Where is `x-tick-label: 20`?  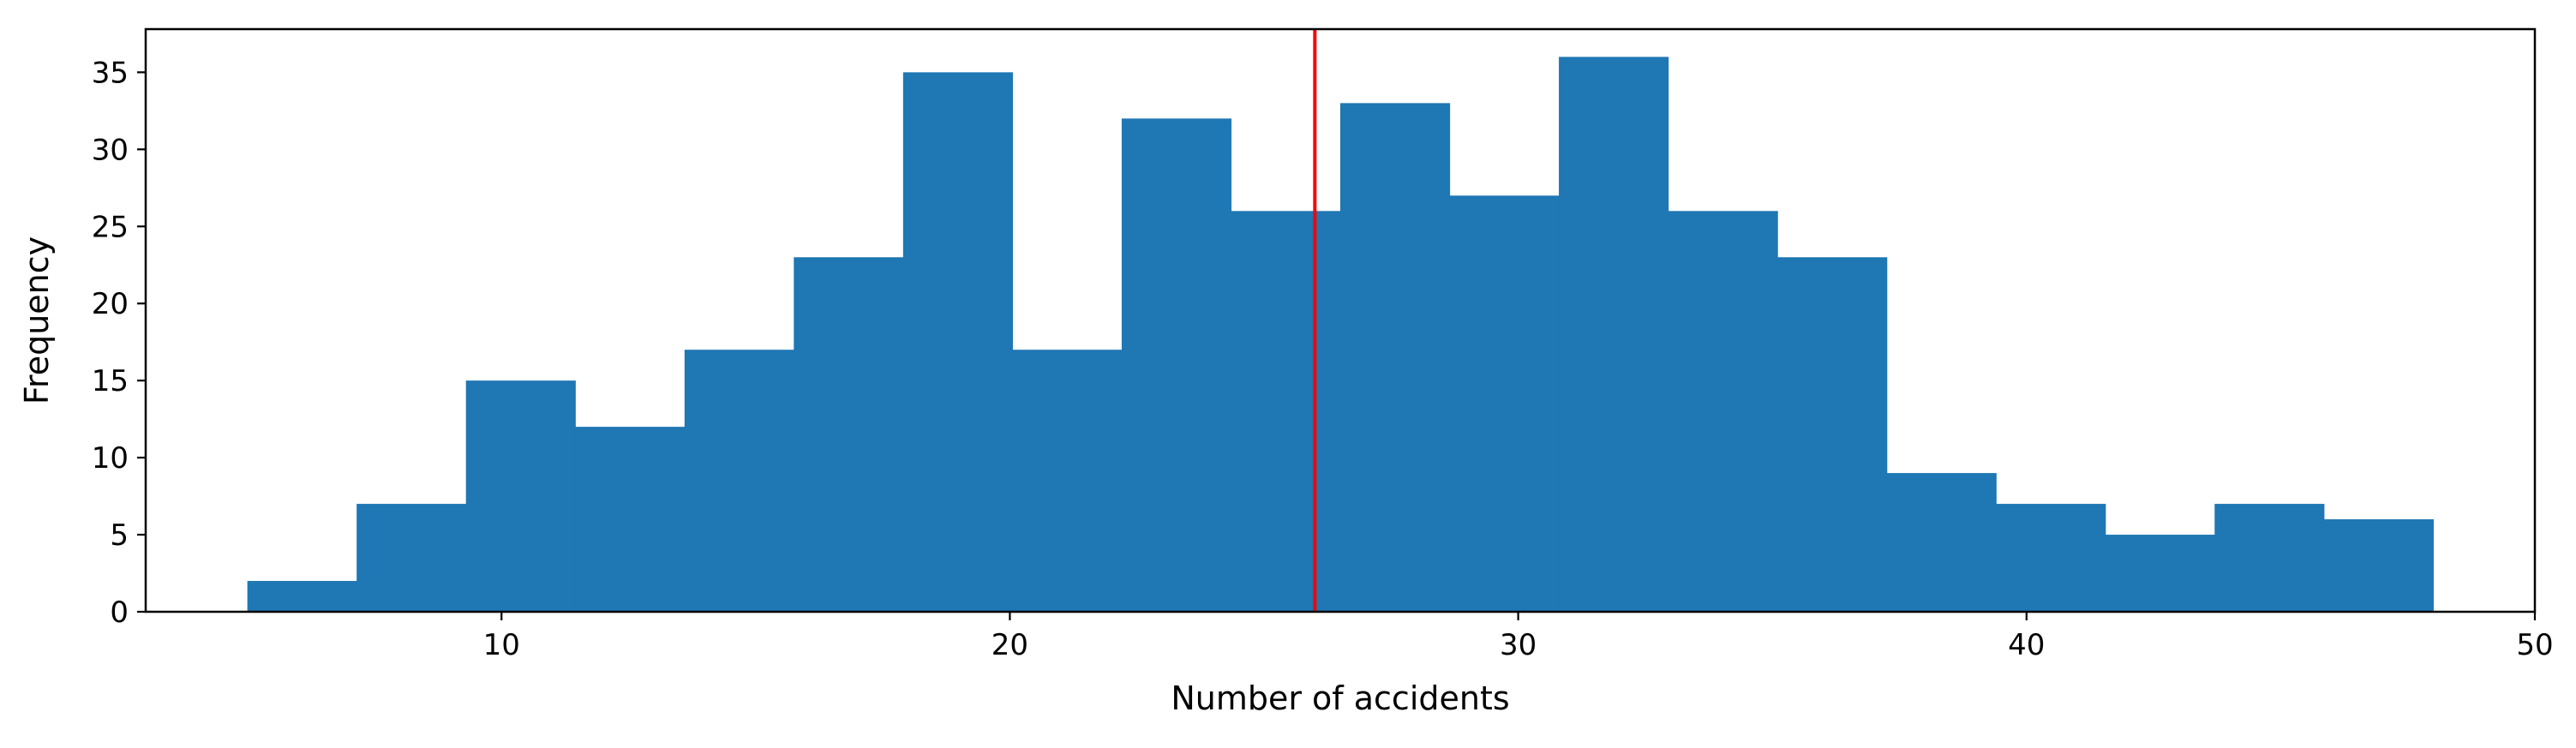 x-tick-label: 20 is located at coordinates (1009, 645).